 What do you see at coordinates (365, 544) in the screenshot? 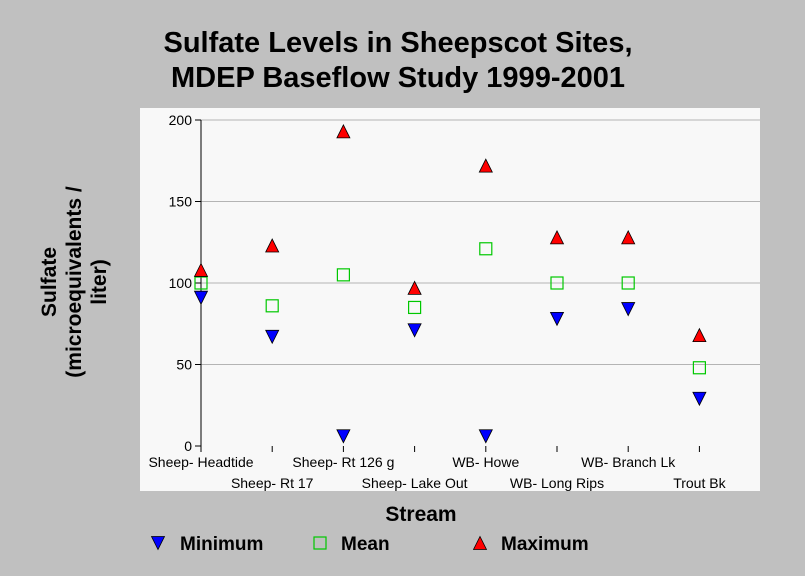
I see `legend-mean-label: Mean` at bounding box center [365, 544].